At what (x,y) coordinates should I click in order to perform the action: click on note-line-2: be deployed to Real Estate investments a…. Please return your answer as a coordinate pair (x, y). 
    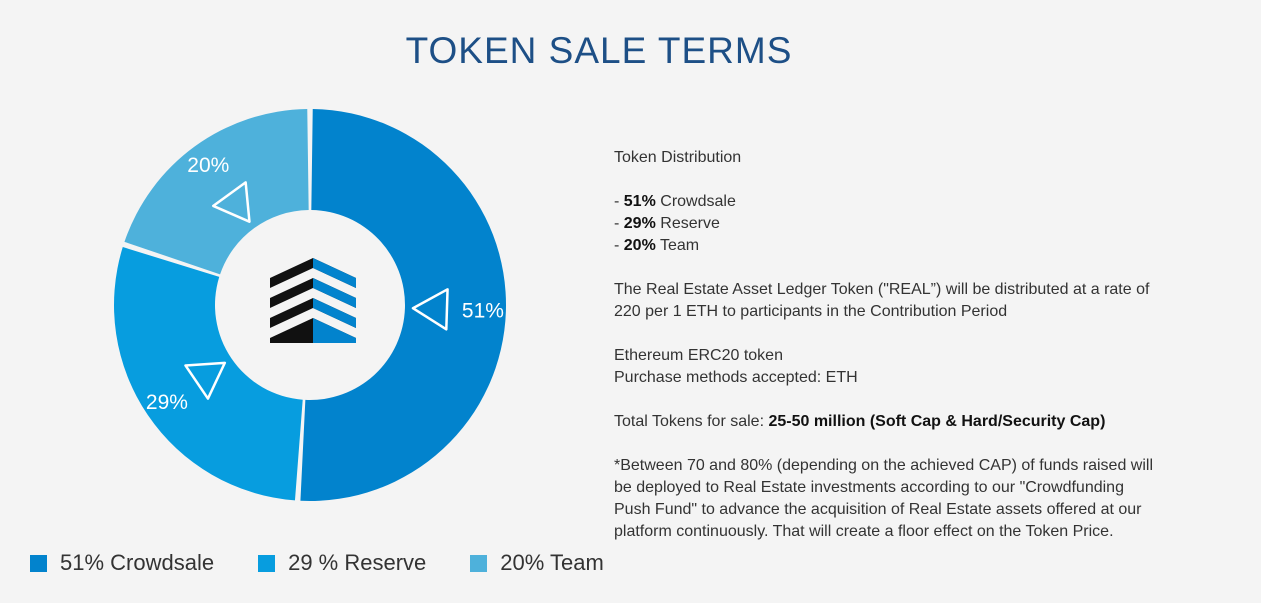
    Looking at the image, I should click on (869, 487).